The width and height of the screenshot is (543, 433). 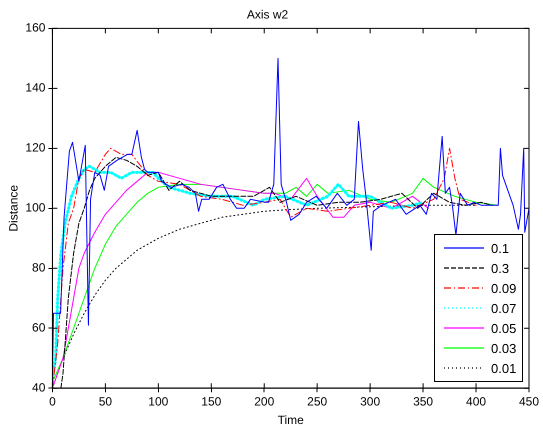 I want to click on x-tick-label: 250, so click(x=317, y=401).